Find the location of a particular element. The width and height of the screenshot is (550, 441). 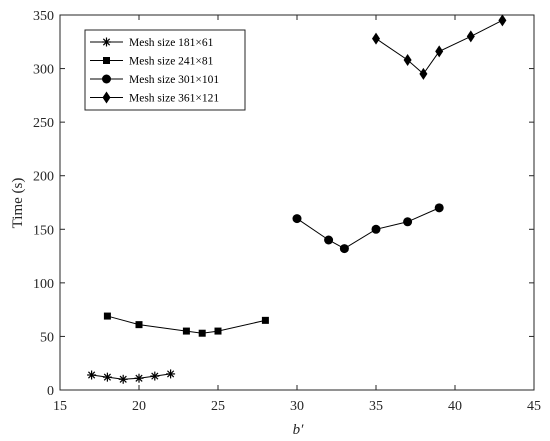

y-tick-label: 350 is located at coordinates (43, 16).